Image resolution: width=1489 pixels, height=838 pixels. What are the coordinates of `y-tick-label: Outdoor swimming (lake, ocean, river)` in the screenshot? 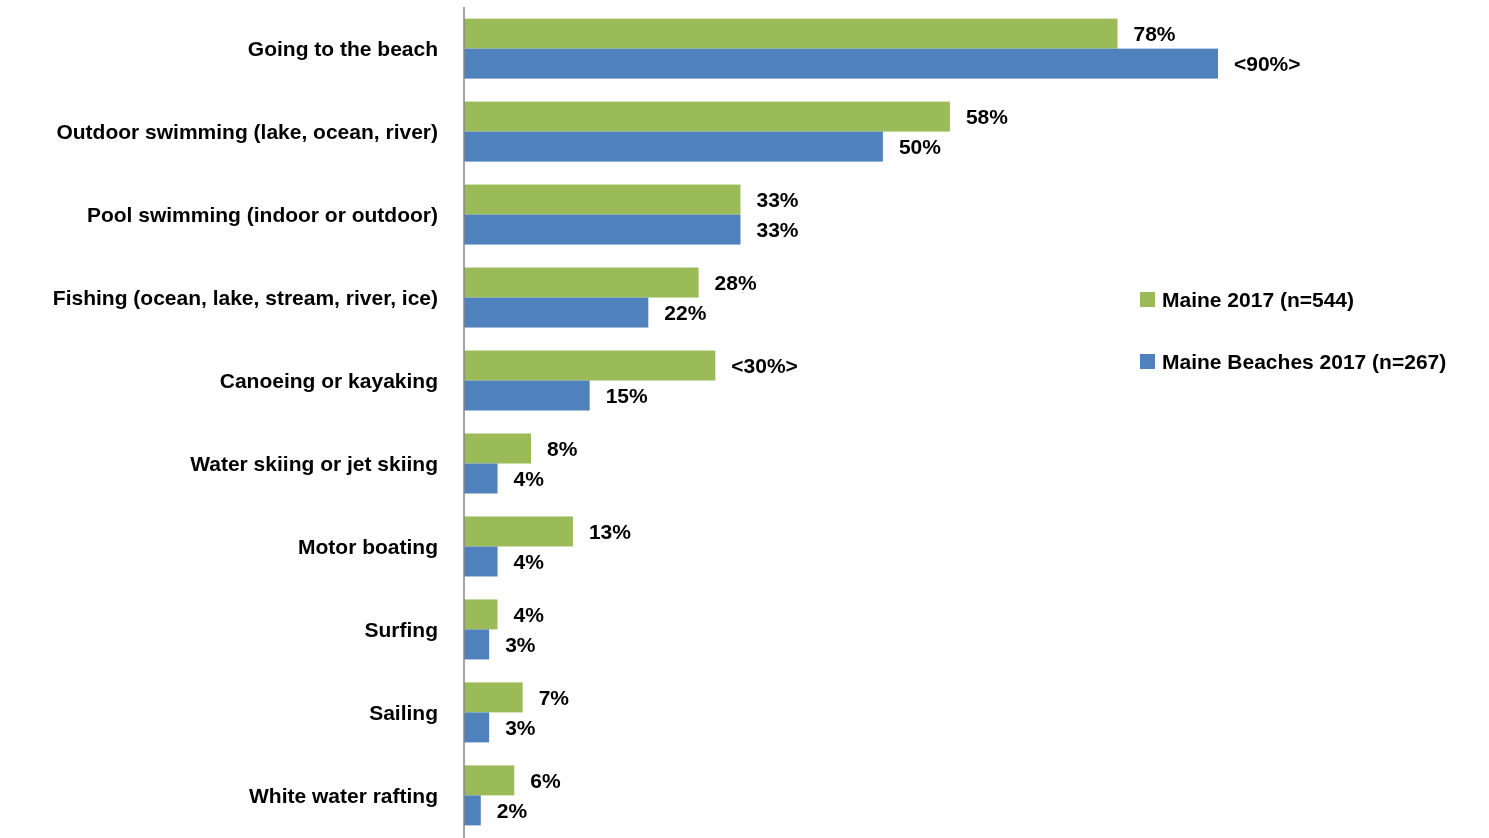 It's located at (247, 131).